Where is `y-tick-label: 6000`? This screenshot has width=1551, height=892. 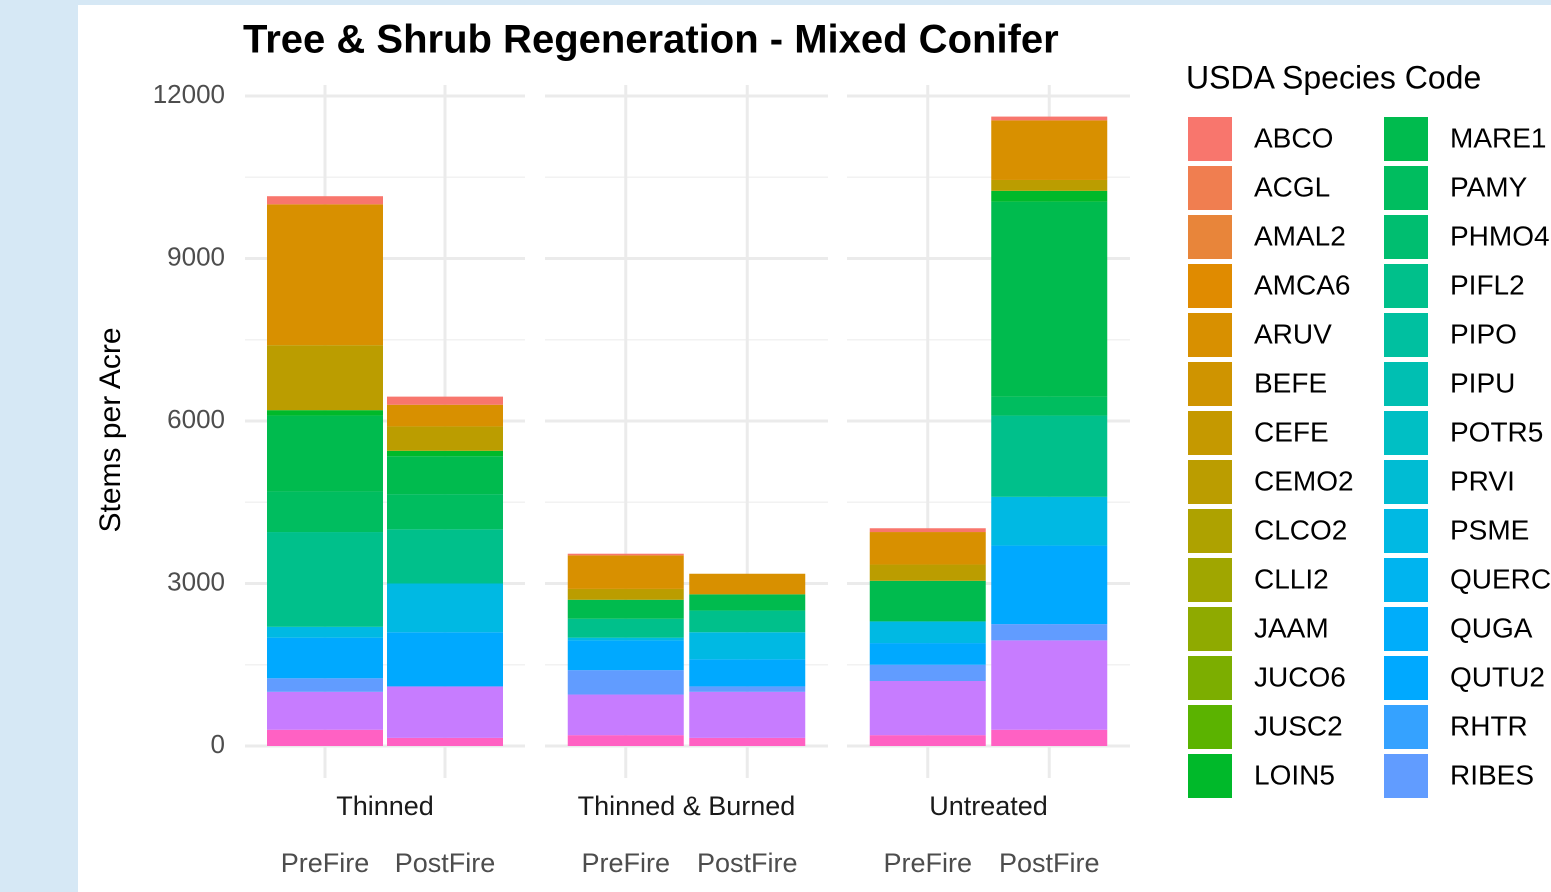 y-tick-label: 6000 is located at coordinates (196, 419).